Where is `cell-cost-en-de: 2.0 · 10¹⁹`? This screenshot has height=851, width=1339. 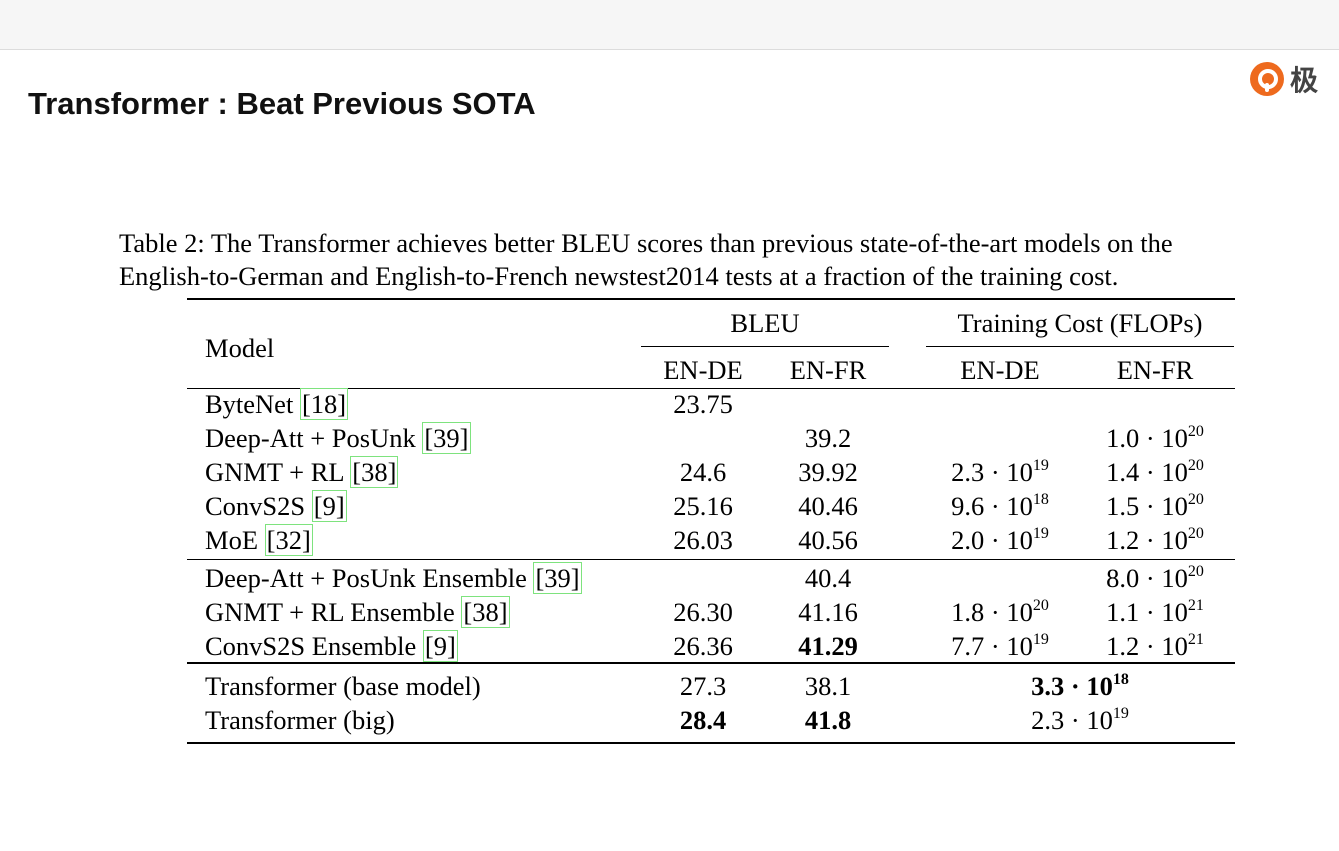
cell-cost-en-de: 2.0 · 10¹⁹ is located at coordinates (1000, 540).